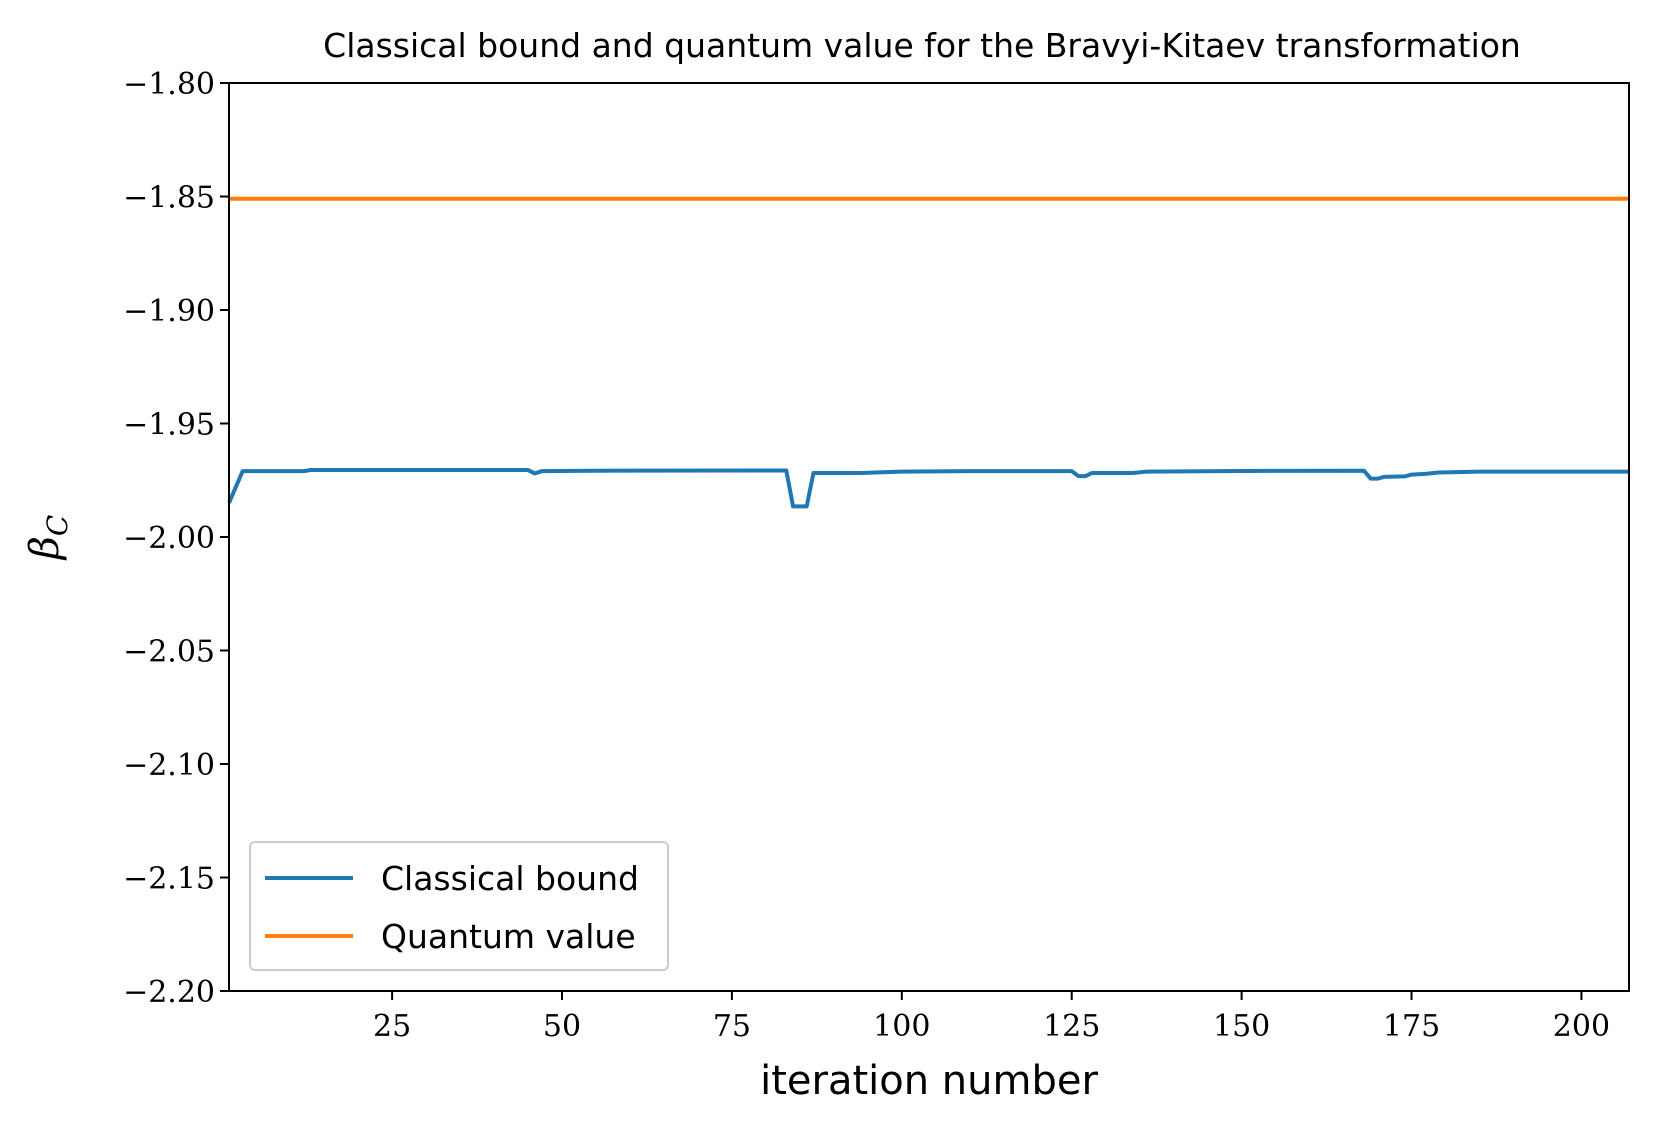 This screenshot has width=1653, height=1148. Describe the element at coordinates (169, 198) in the screenshot. I see `y-tick-label: −1.85` at that location.